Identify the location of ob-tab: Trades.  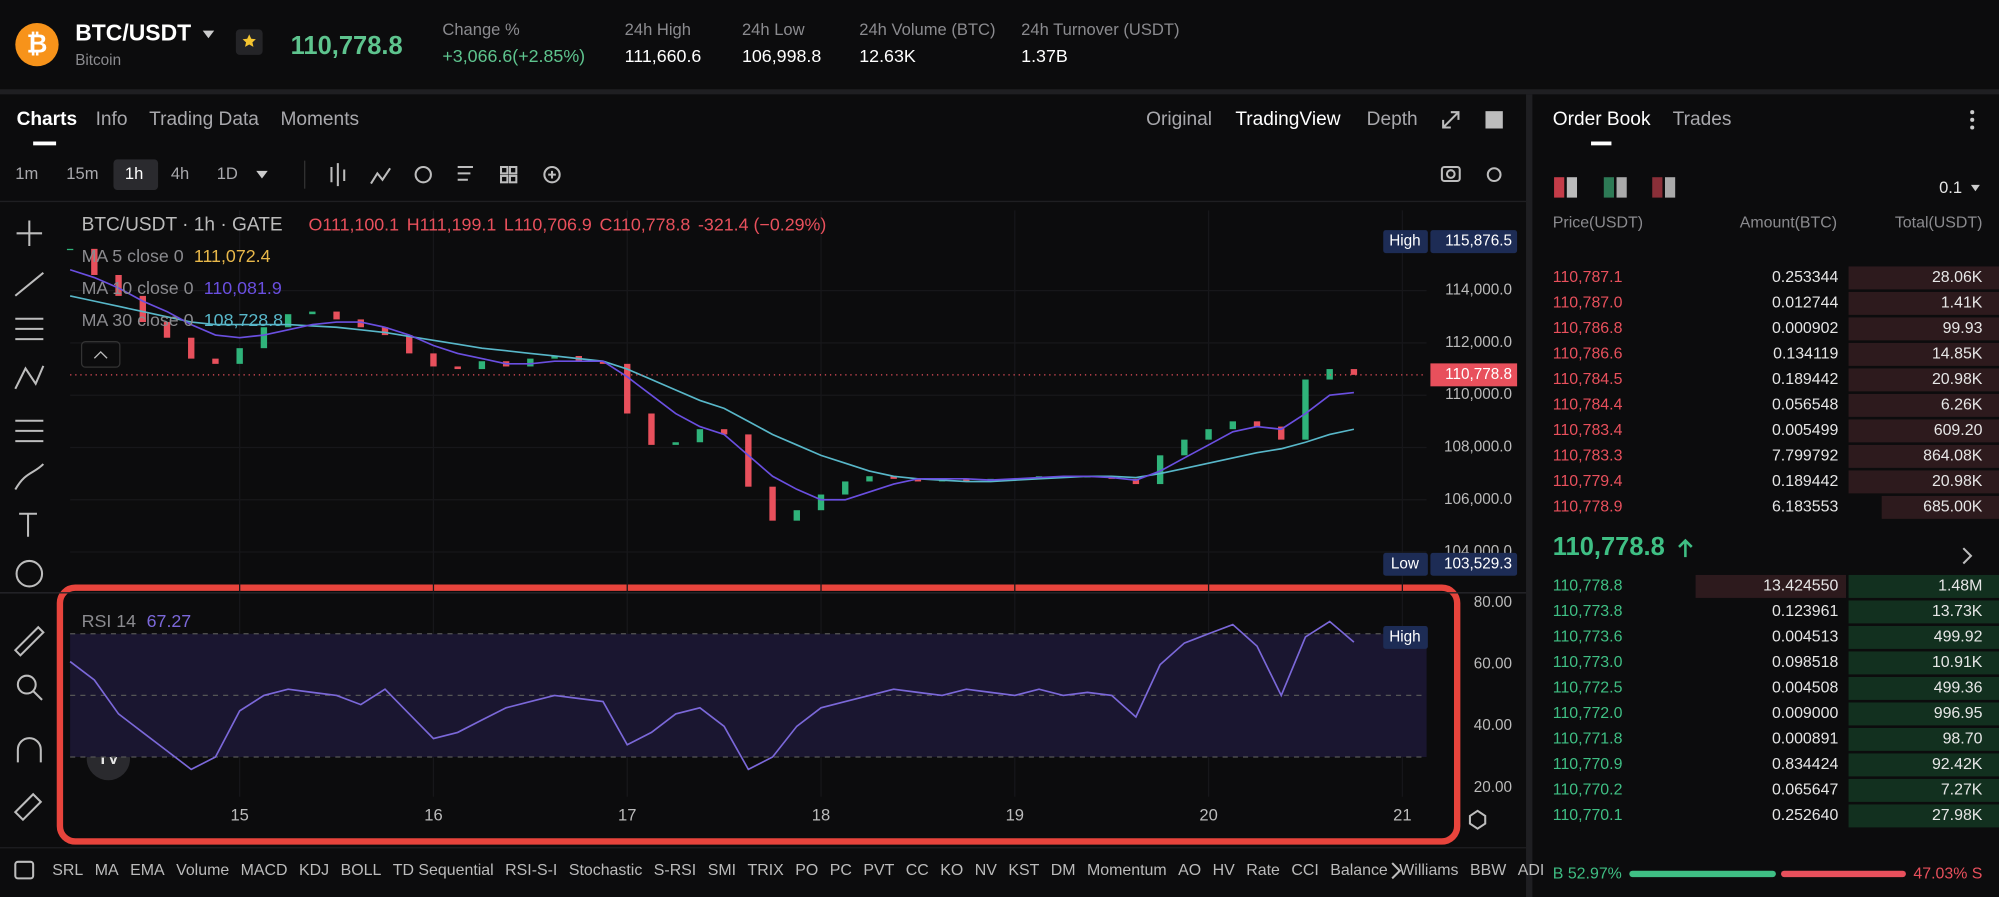
(1702, 119).